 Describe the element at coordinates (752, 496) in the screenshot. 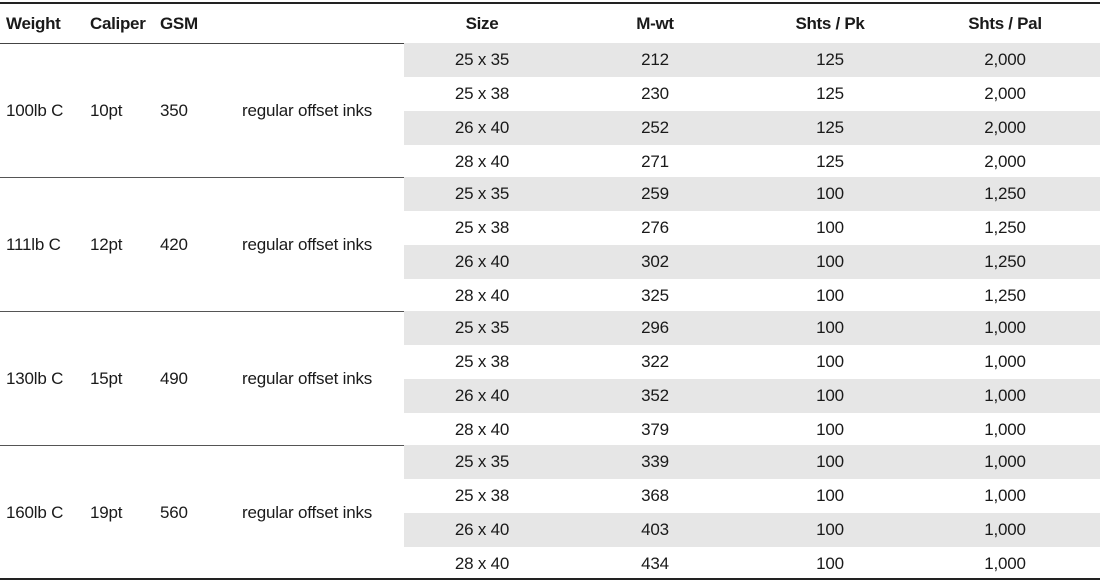

I see `table-row: 25 x 38 368 100 1,000` at that location.